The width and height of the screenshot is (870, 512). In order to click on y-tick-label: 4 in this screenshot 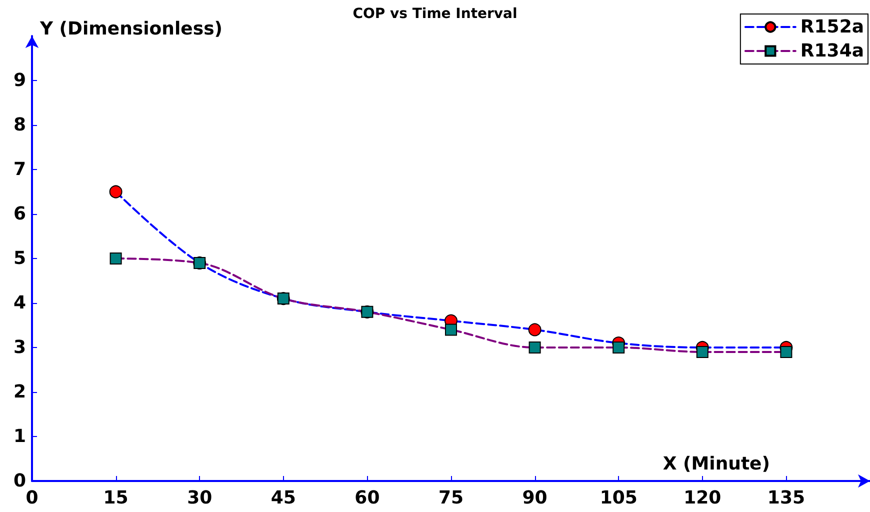, I will do `click(19, 303)`.